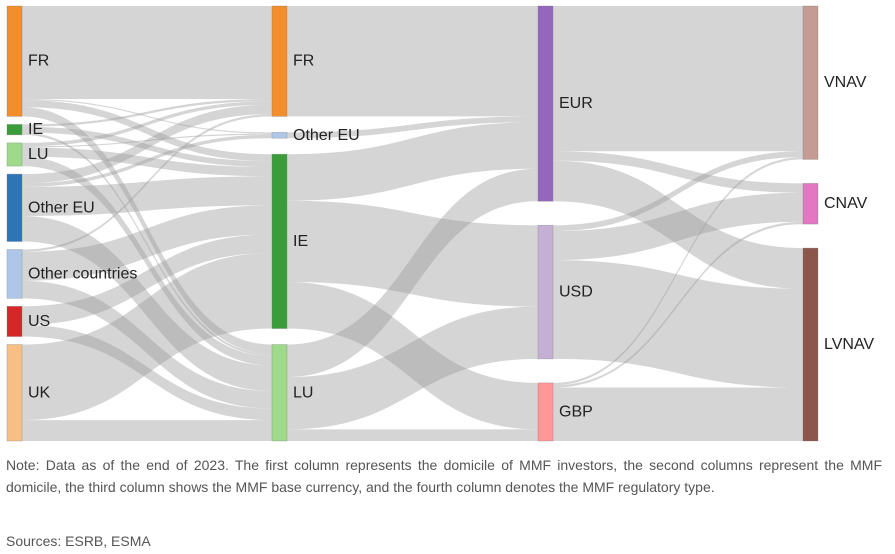 The width and height of the screenshot is (895, 554). Describe the element at coordinates (279, 393) in the screenshot. I see `node-LU_d` at that location.